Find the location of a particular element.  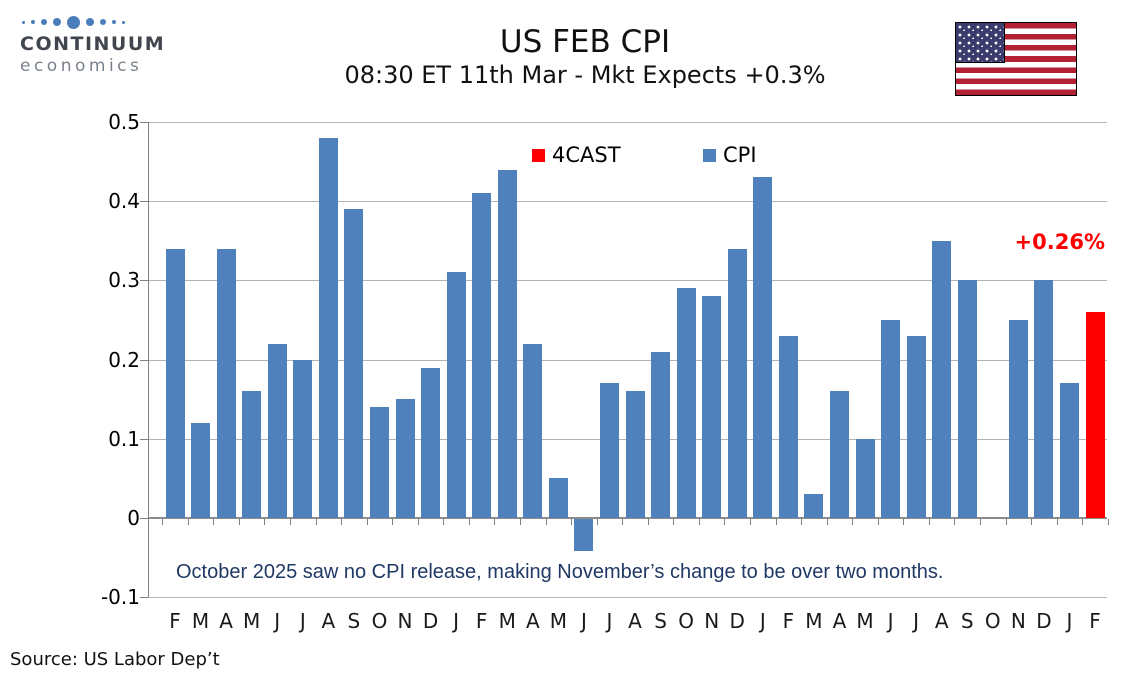

logo-text-secondary: economics is located at coordinates (81, 66).